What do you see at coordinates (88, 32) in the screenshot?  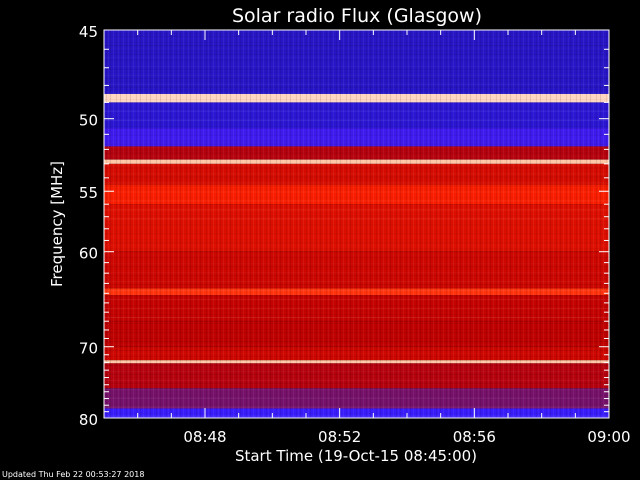 I see `y-tick-label: 45` at bounding box center [88, 32].